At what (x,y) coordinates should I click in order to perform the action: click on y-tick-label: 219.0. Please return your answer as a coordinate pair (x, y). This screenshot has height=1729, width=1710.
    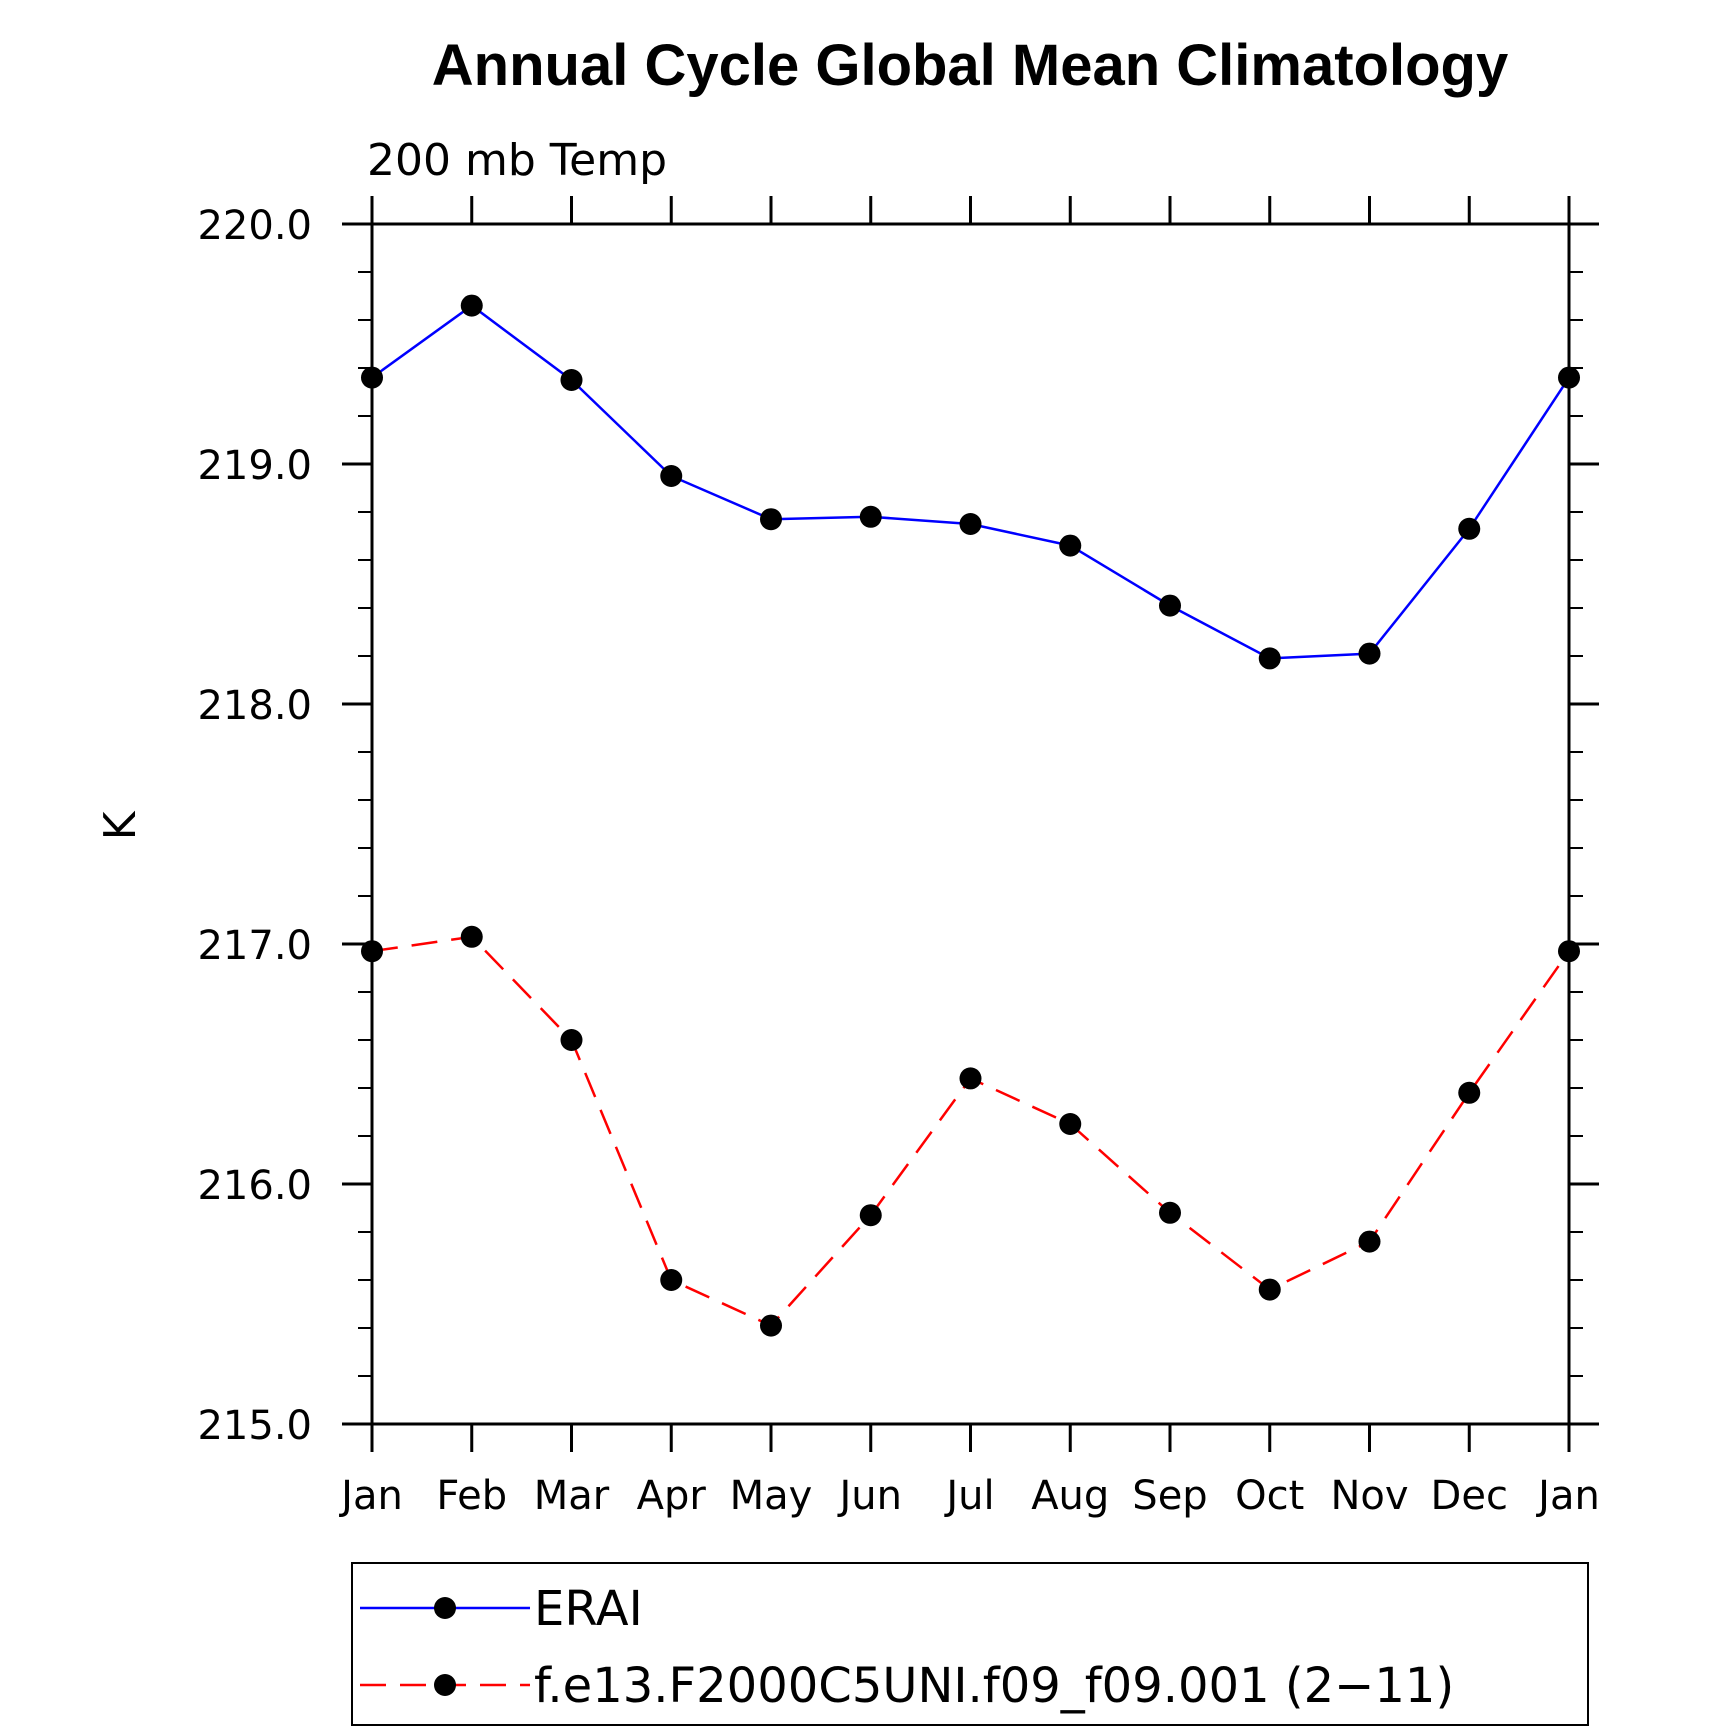
    Looking at the image, I should click on (254, 466).